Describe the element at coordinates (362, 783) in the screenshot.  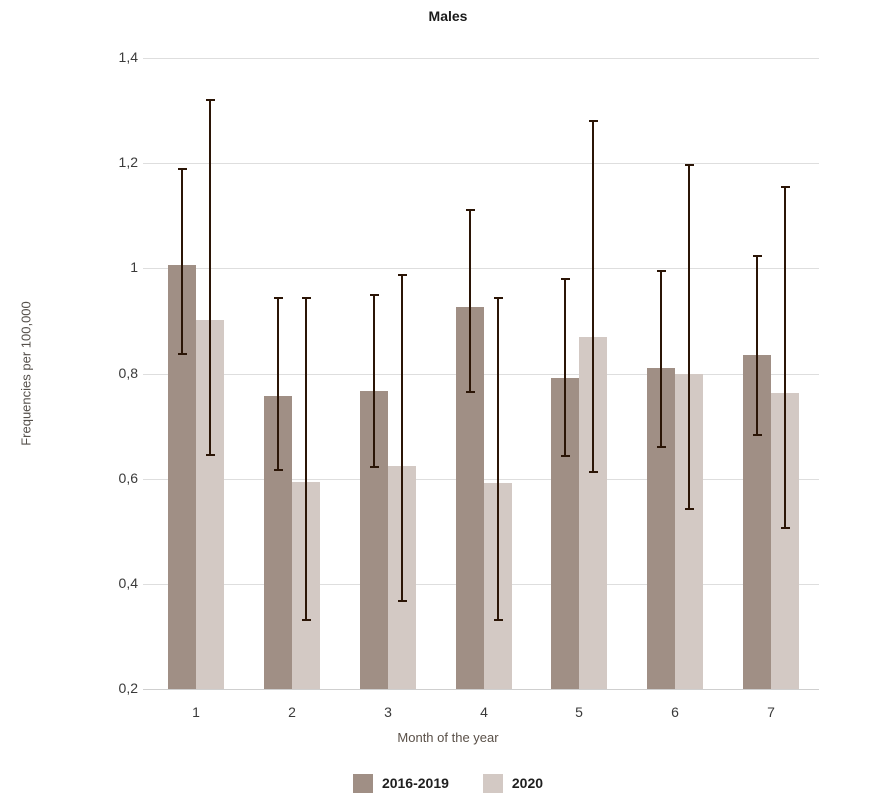
I see `legend-swatch-2016-2019` at that location.